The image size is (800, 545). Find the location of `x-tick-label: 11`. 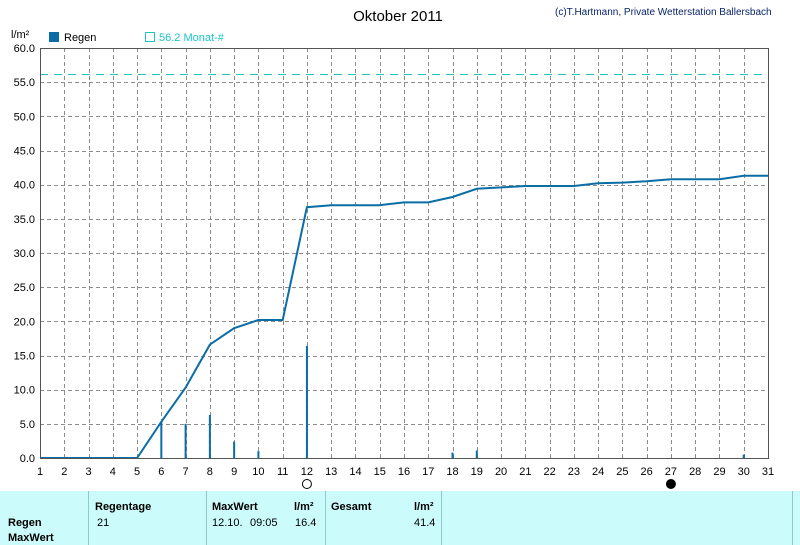

x-tick-label: 11 is located at coordinates (282, 472).